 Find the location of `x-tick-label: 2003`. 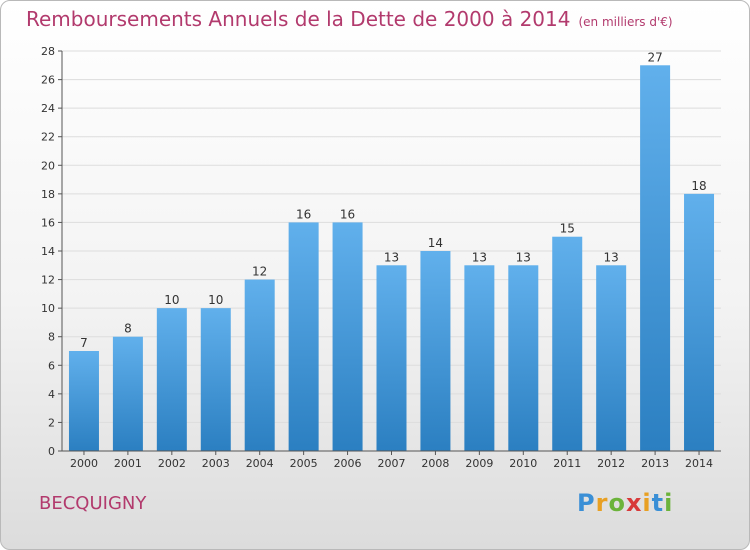

x-tick-label: 2003 is located at coordinates (216, 463).